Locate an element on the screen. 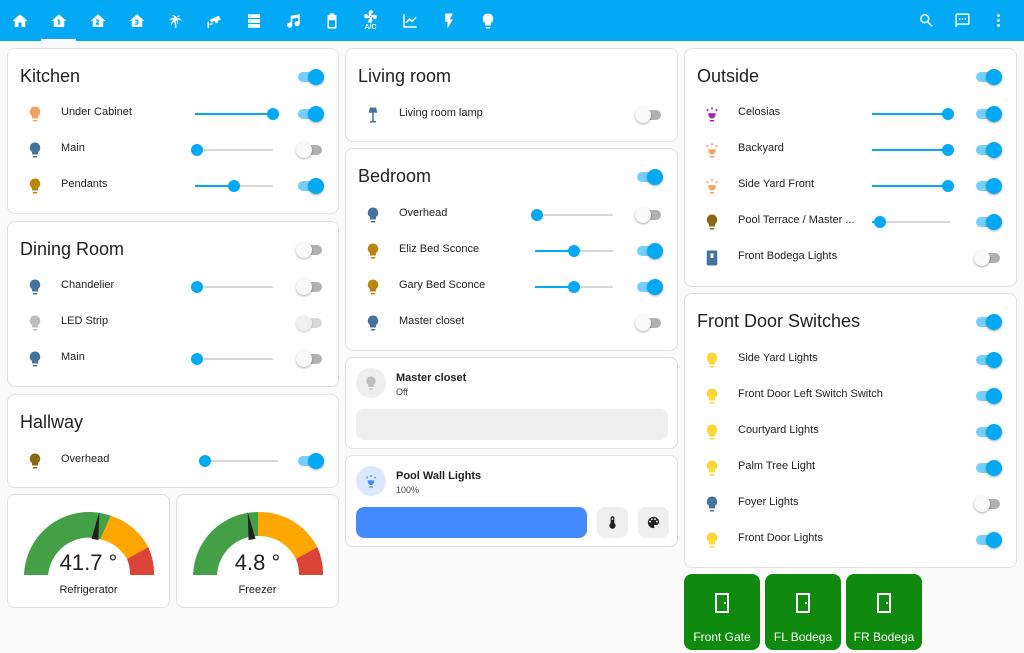 The height and width of the screenshot is (653, 1024). menu-button is located at coordinates (998, 20).